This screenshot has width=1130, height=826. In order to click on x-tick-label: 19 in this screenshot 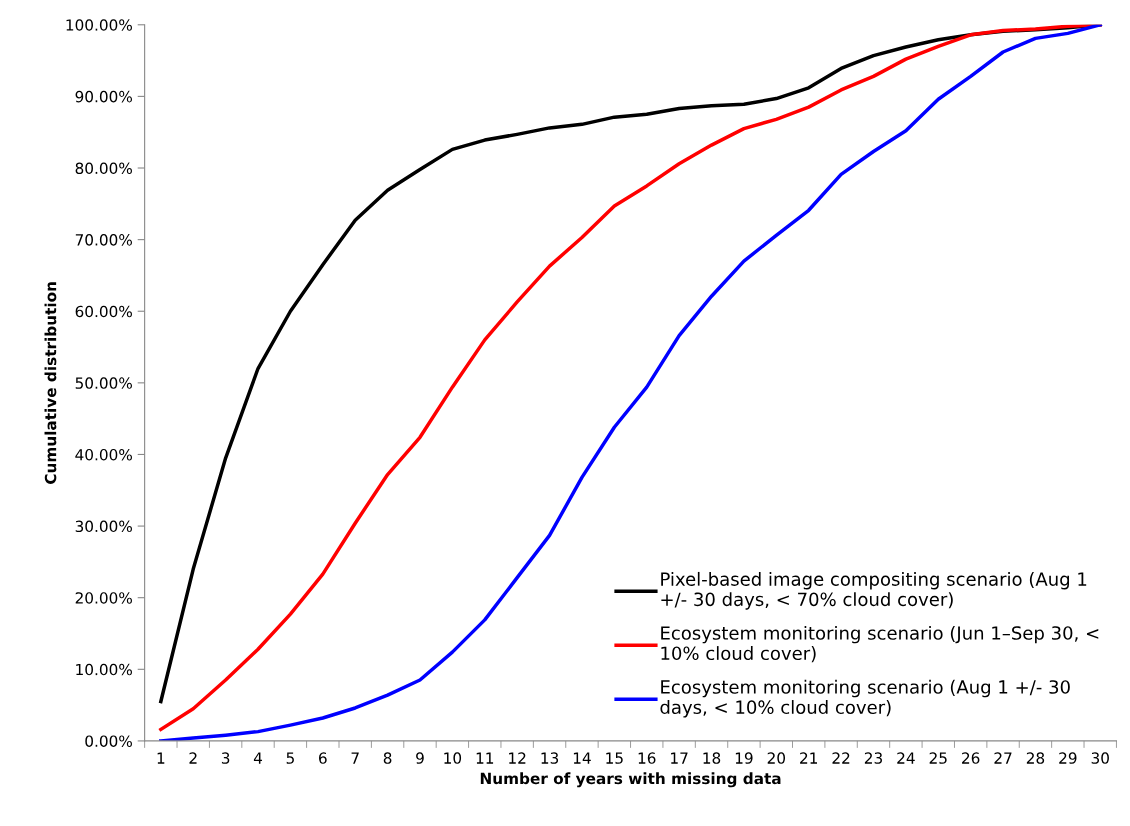, I will do `click(744, 758)`.